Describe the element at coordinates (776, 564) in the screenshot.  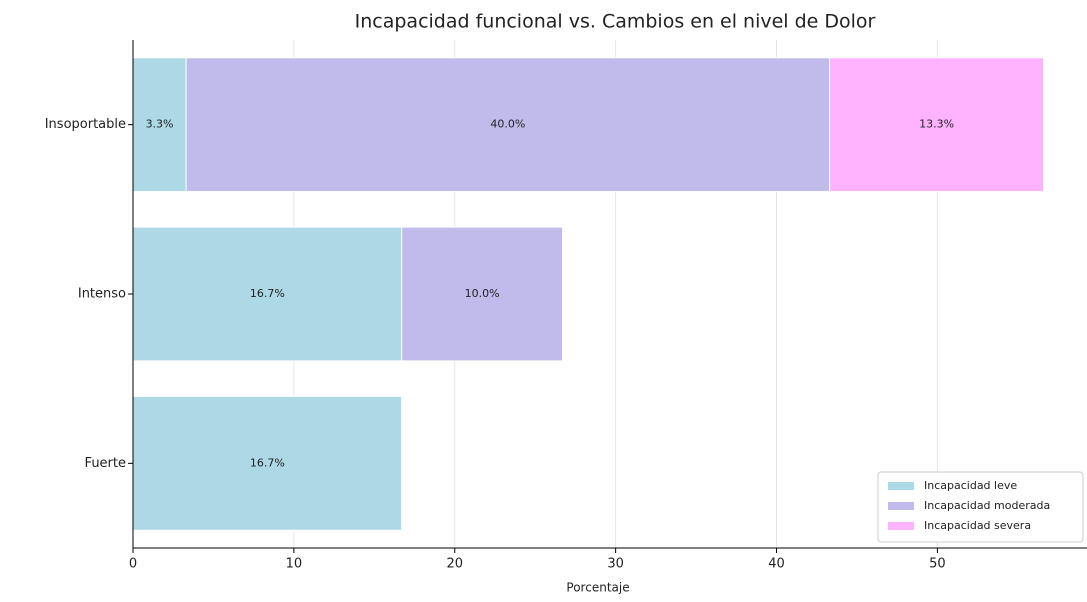
I see `x-tick-label: 40` at that location.